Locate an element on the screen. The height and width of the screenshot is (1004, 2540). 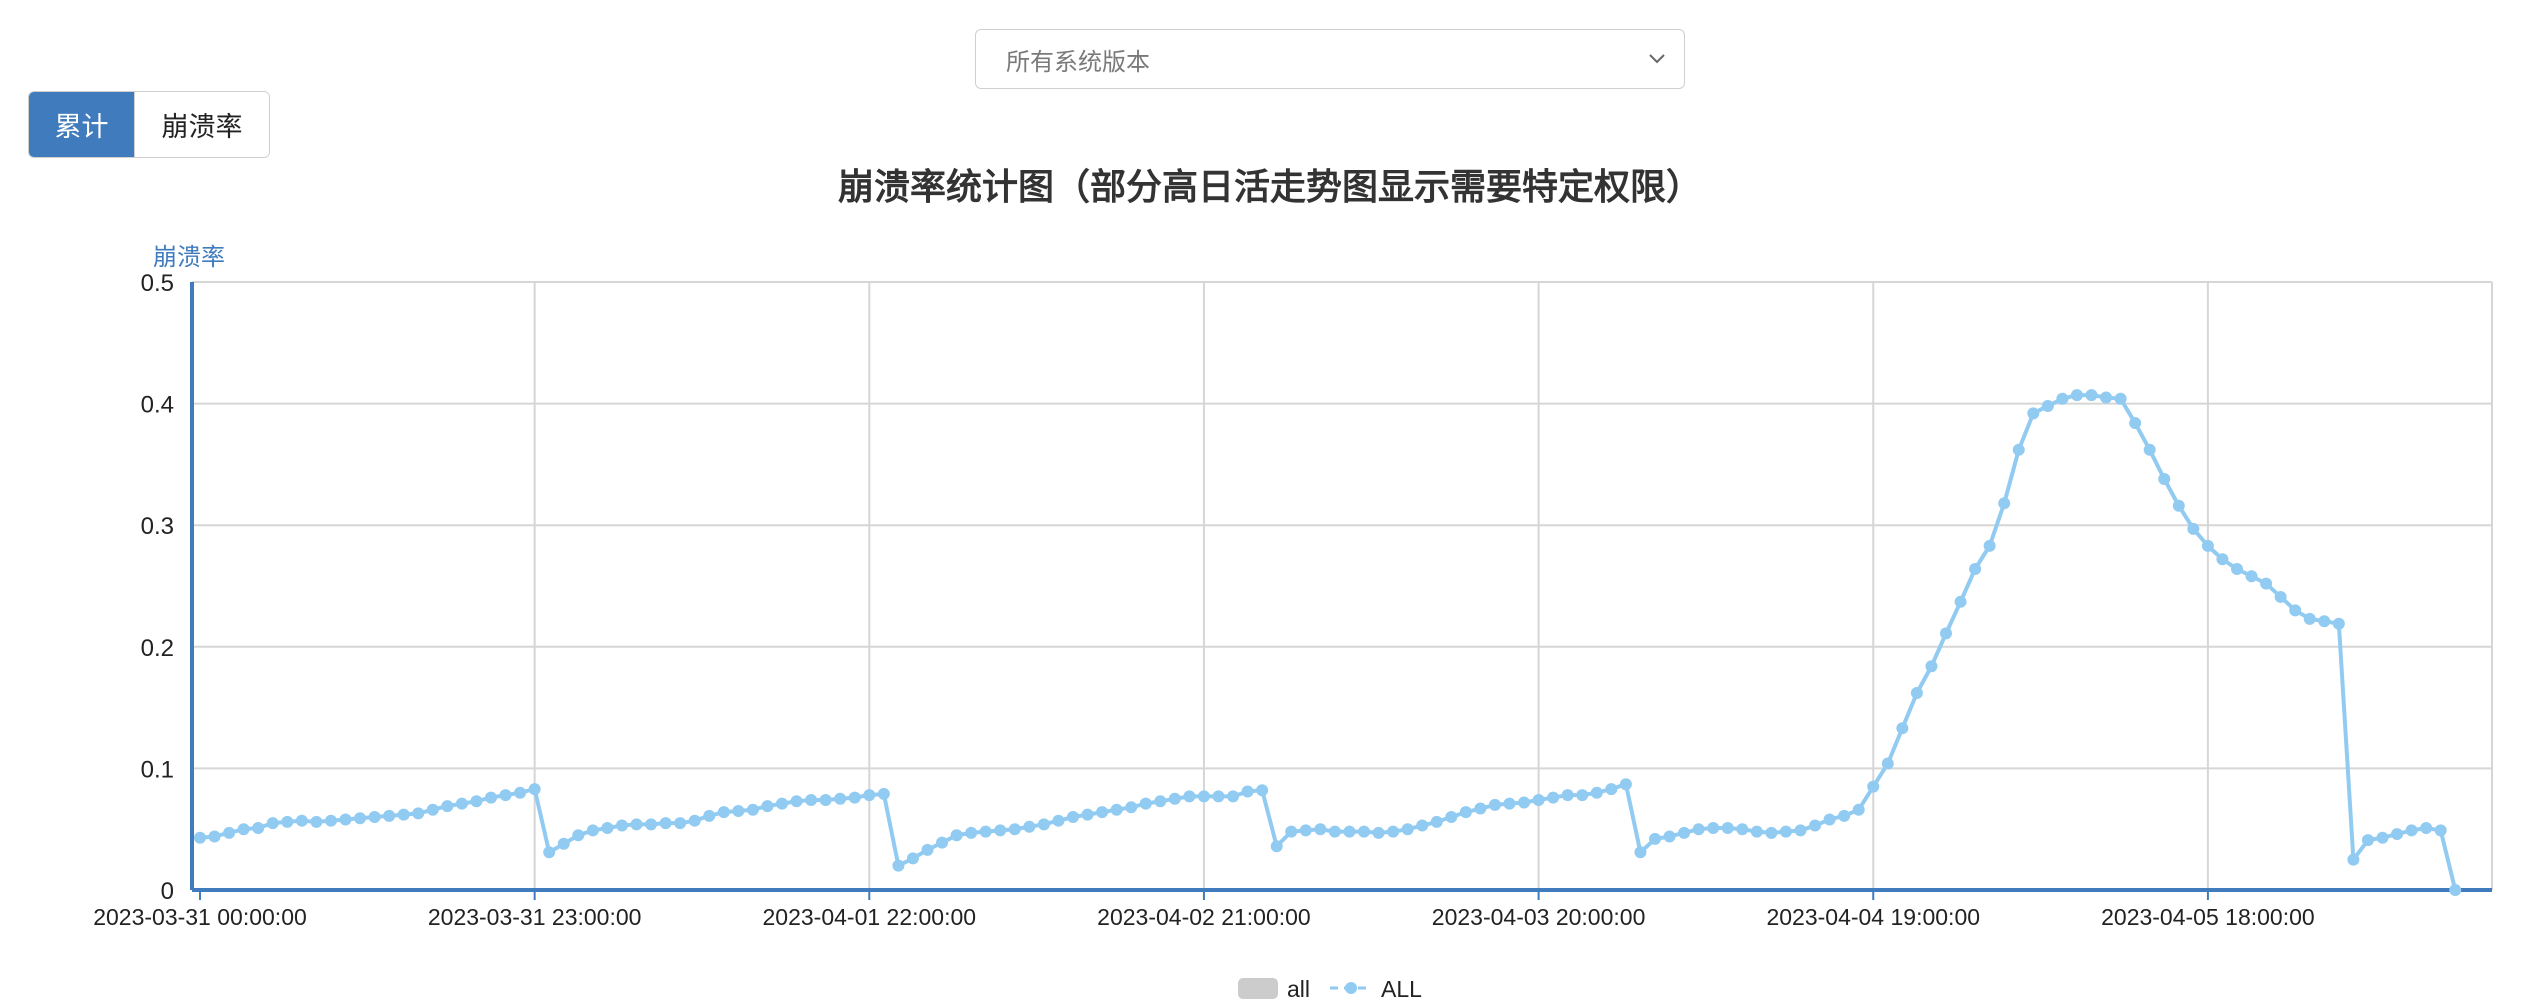
legend-label-all-upper: ALL is located at coordinates (1401, 989).